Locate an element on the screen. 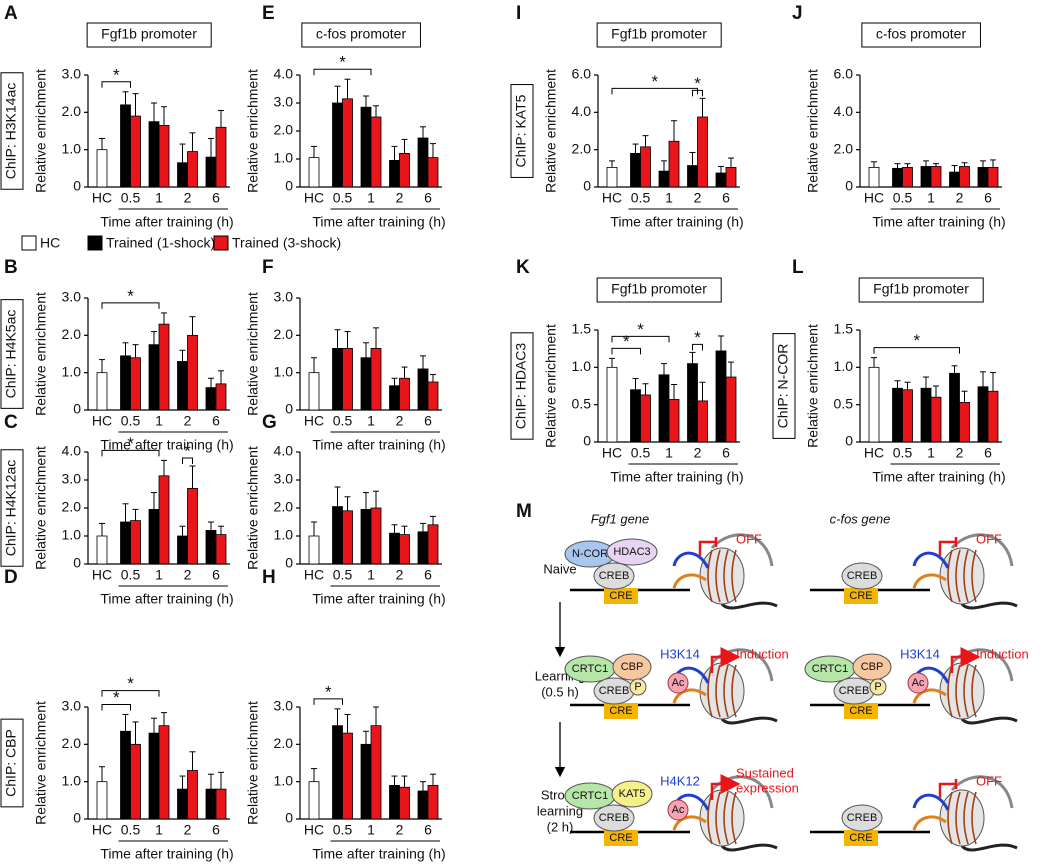  panel-letter: K is located at coordinates (523, 267).